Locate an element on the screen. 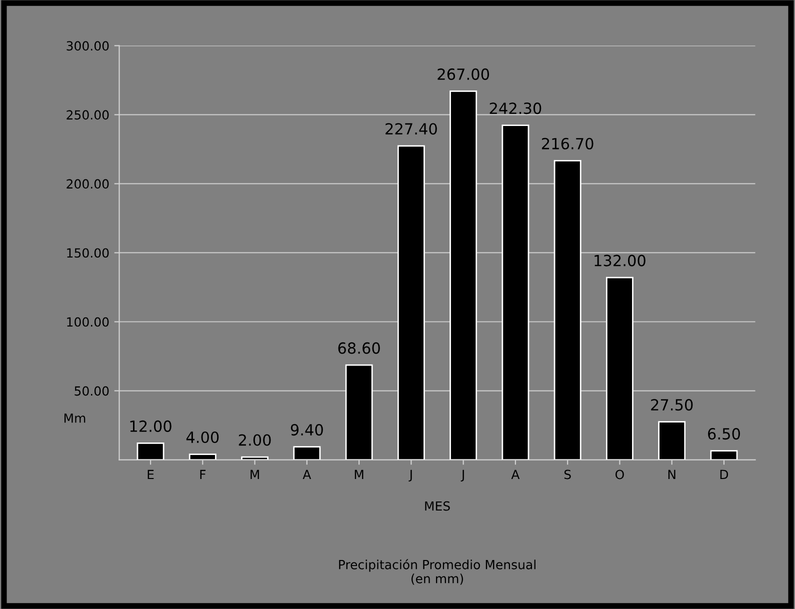  x-tick-label: E is located at coordinates (151, 475).